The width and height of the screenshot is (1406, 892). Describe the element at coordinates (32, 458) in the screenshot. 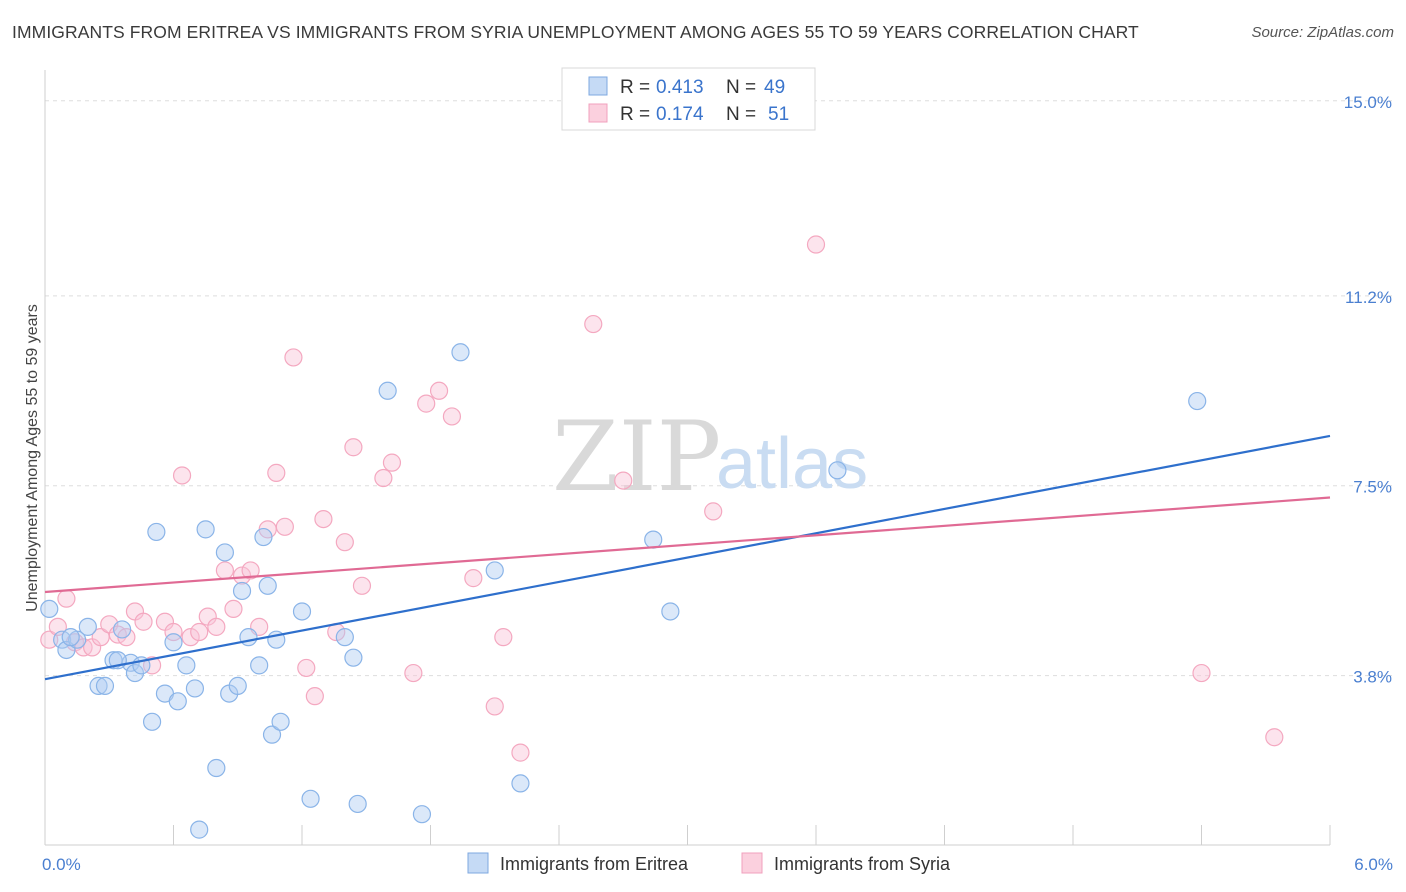

I see `y-axis-label: Unemployment Among Ages 55 to 59 years` at that location.